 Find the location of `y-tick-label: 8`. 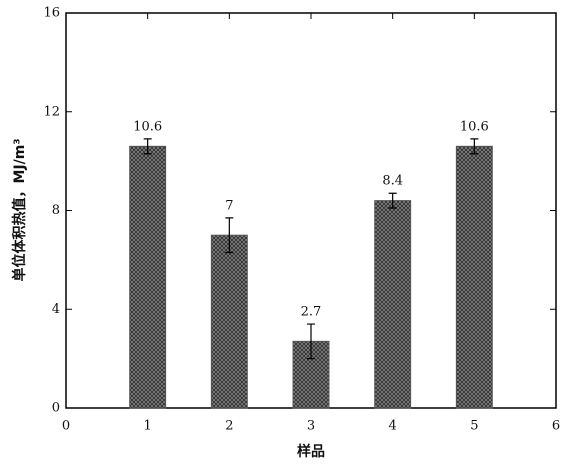

y-tick-label: 8 is located at coordinates (56, 210).